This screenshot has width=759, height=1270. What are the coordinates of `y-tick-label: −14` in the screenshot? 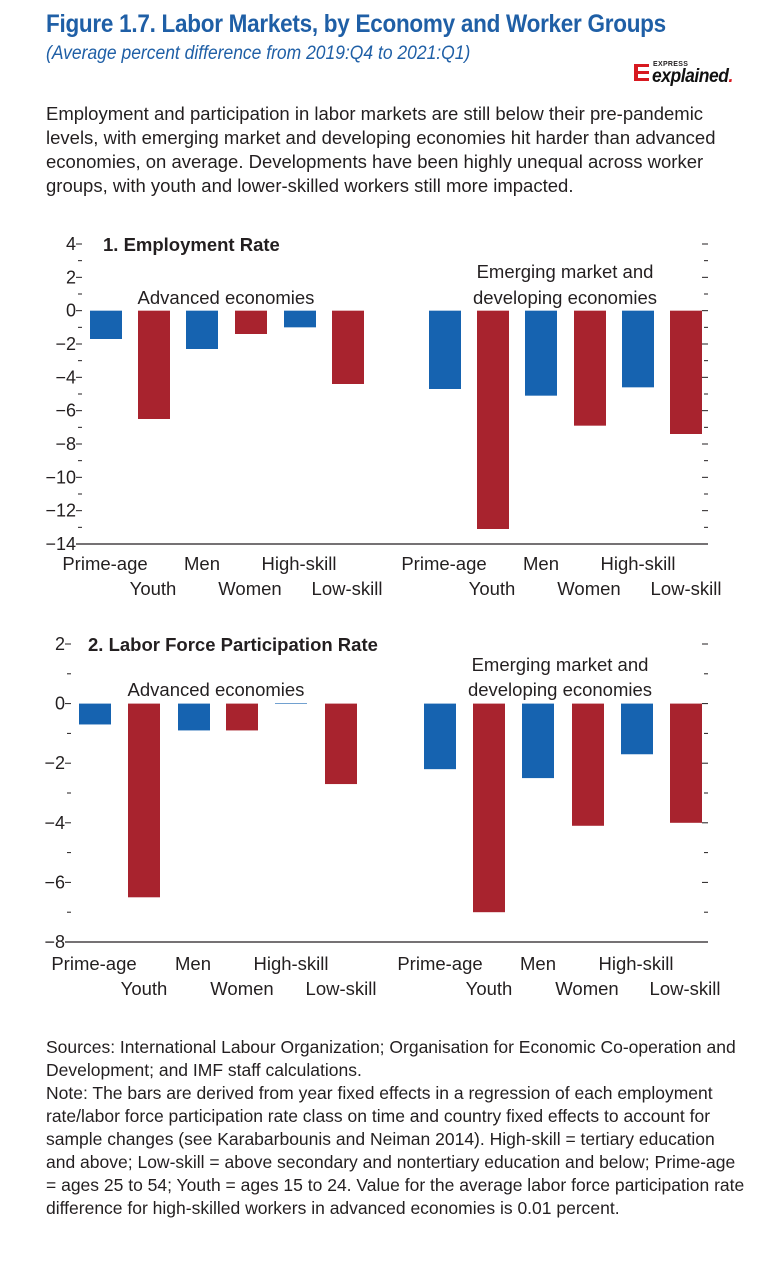 It's located at (60, 544).